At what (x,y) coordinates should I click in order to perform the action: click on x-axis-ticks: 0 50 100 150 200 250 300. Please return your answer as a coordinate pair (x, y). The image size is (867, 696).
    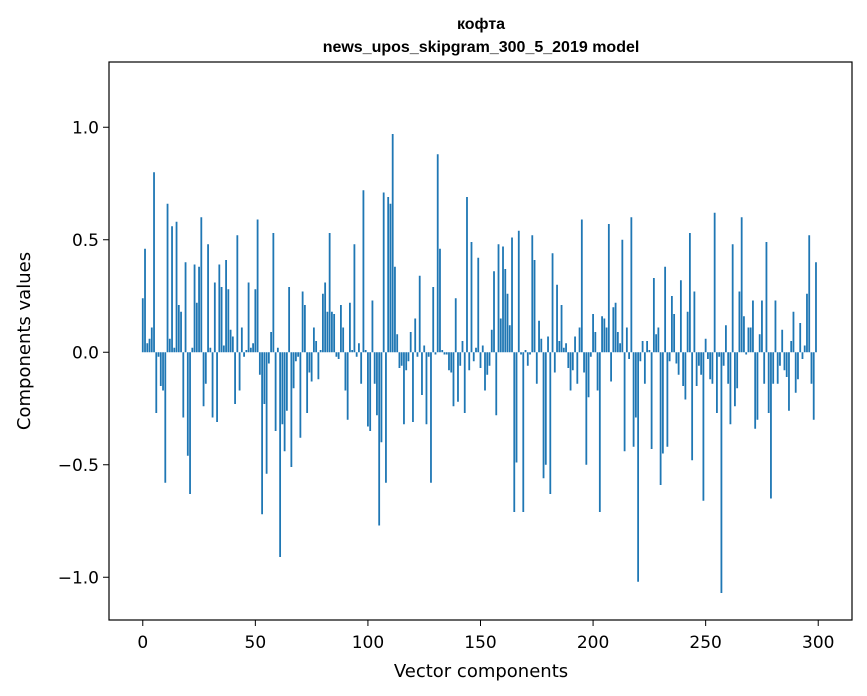
    Looking at the image, I should click on (485, 636).